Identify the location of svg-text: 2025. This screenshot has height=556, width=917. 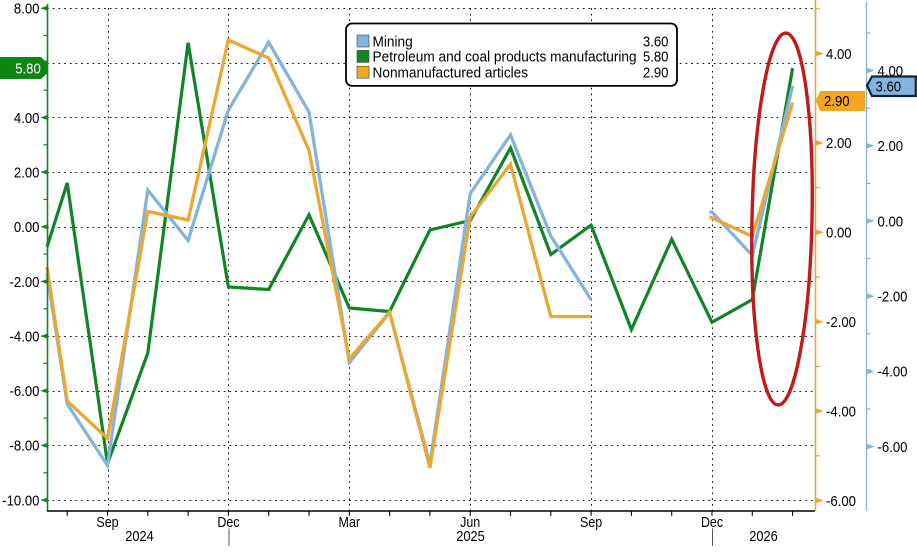
(470, 536).